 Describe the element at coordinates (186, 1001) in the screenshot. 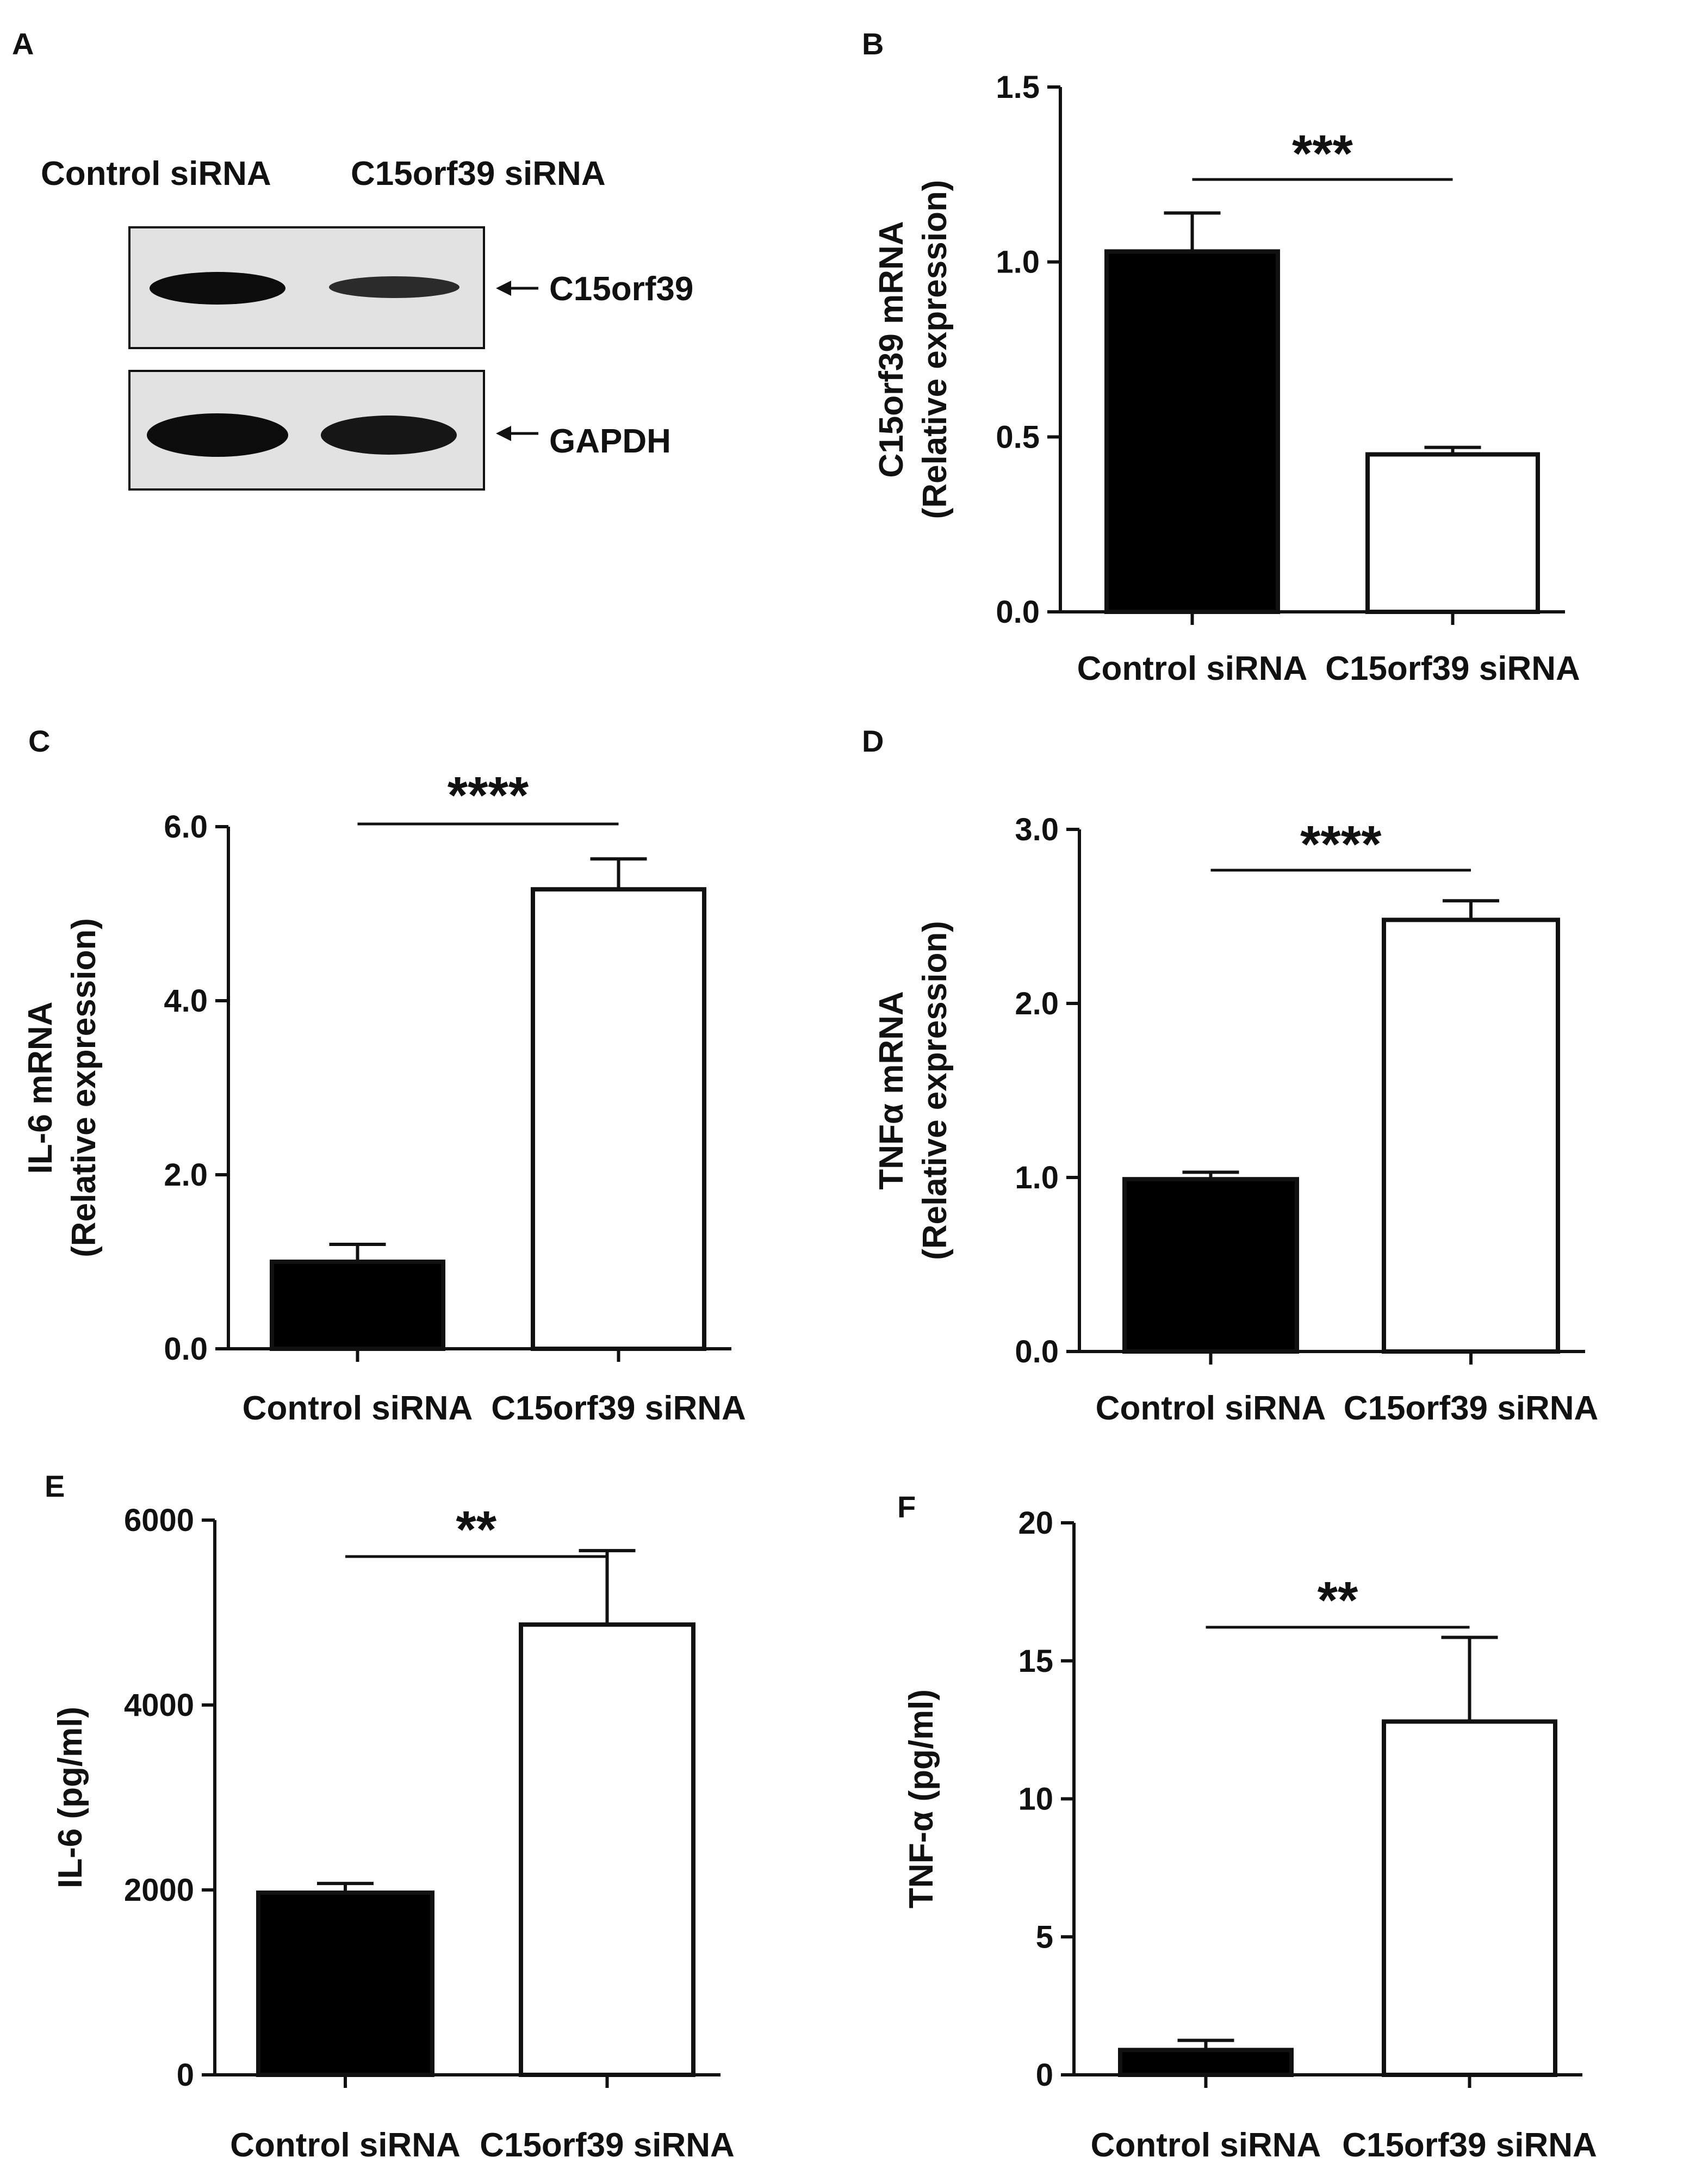

I see `panel-c-y-tick-label: 4.0` at that location.